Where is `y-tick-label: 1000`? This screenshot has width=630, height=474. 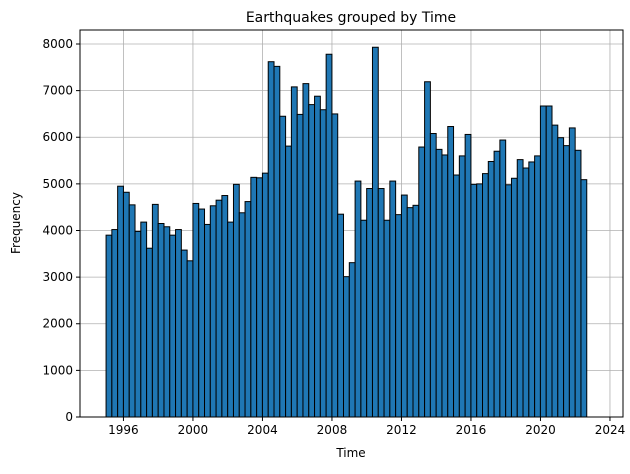
y-tick-label: 1000 is located at coordinates (57, 370).